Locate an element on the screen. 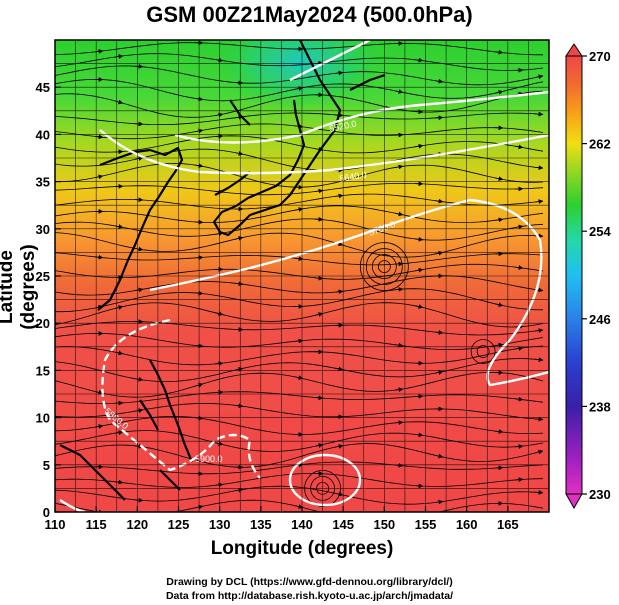 The width and height of the screenshot is (619, 605). colorbar-scale is located at coordinates (574, 275).